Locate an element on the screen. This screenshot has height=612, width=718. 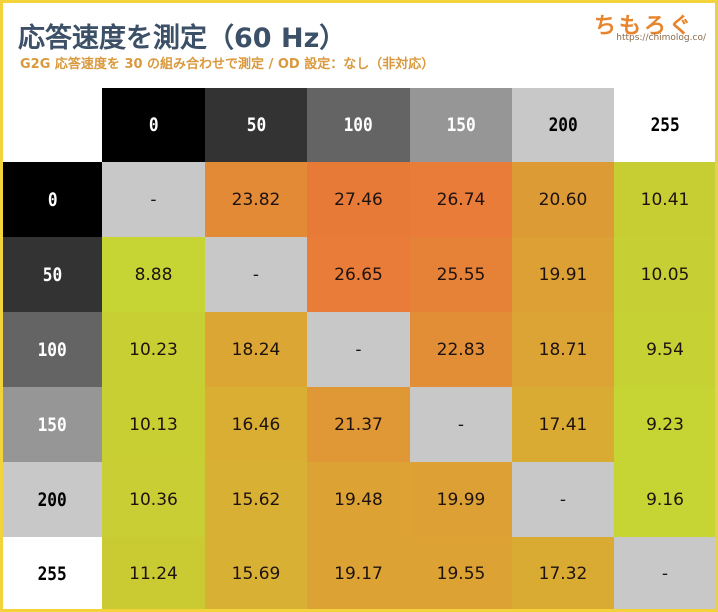
column-header: 150 is located at coordinates (461, 125).